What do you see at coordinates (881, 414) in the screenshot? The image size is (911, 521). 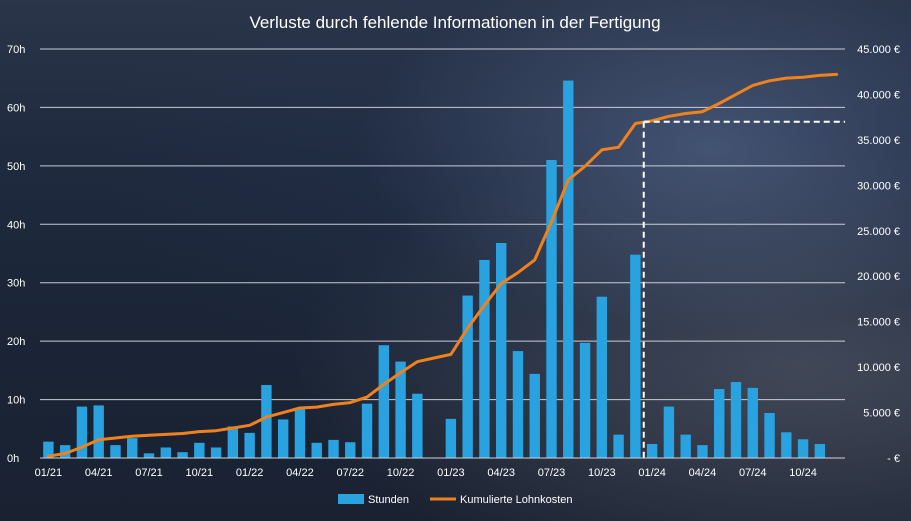 I see `y-right-tick-label: 5.000 €` at bounding box center [881, 414].